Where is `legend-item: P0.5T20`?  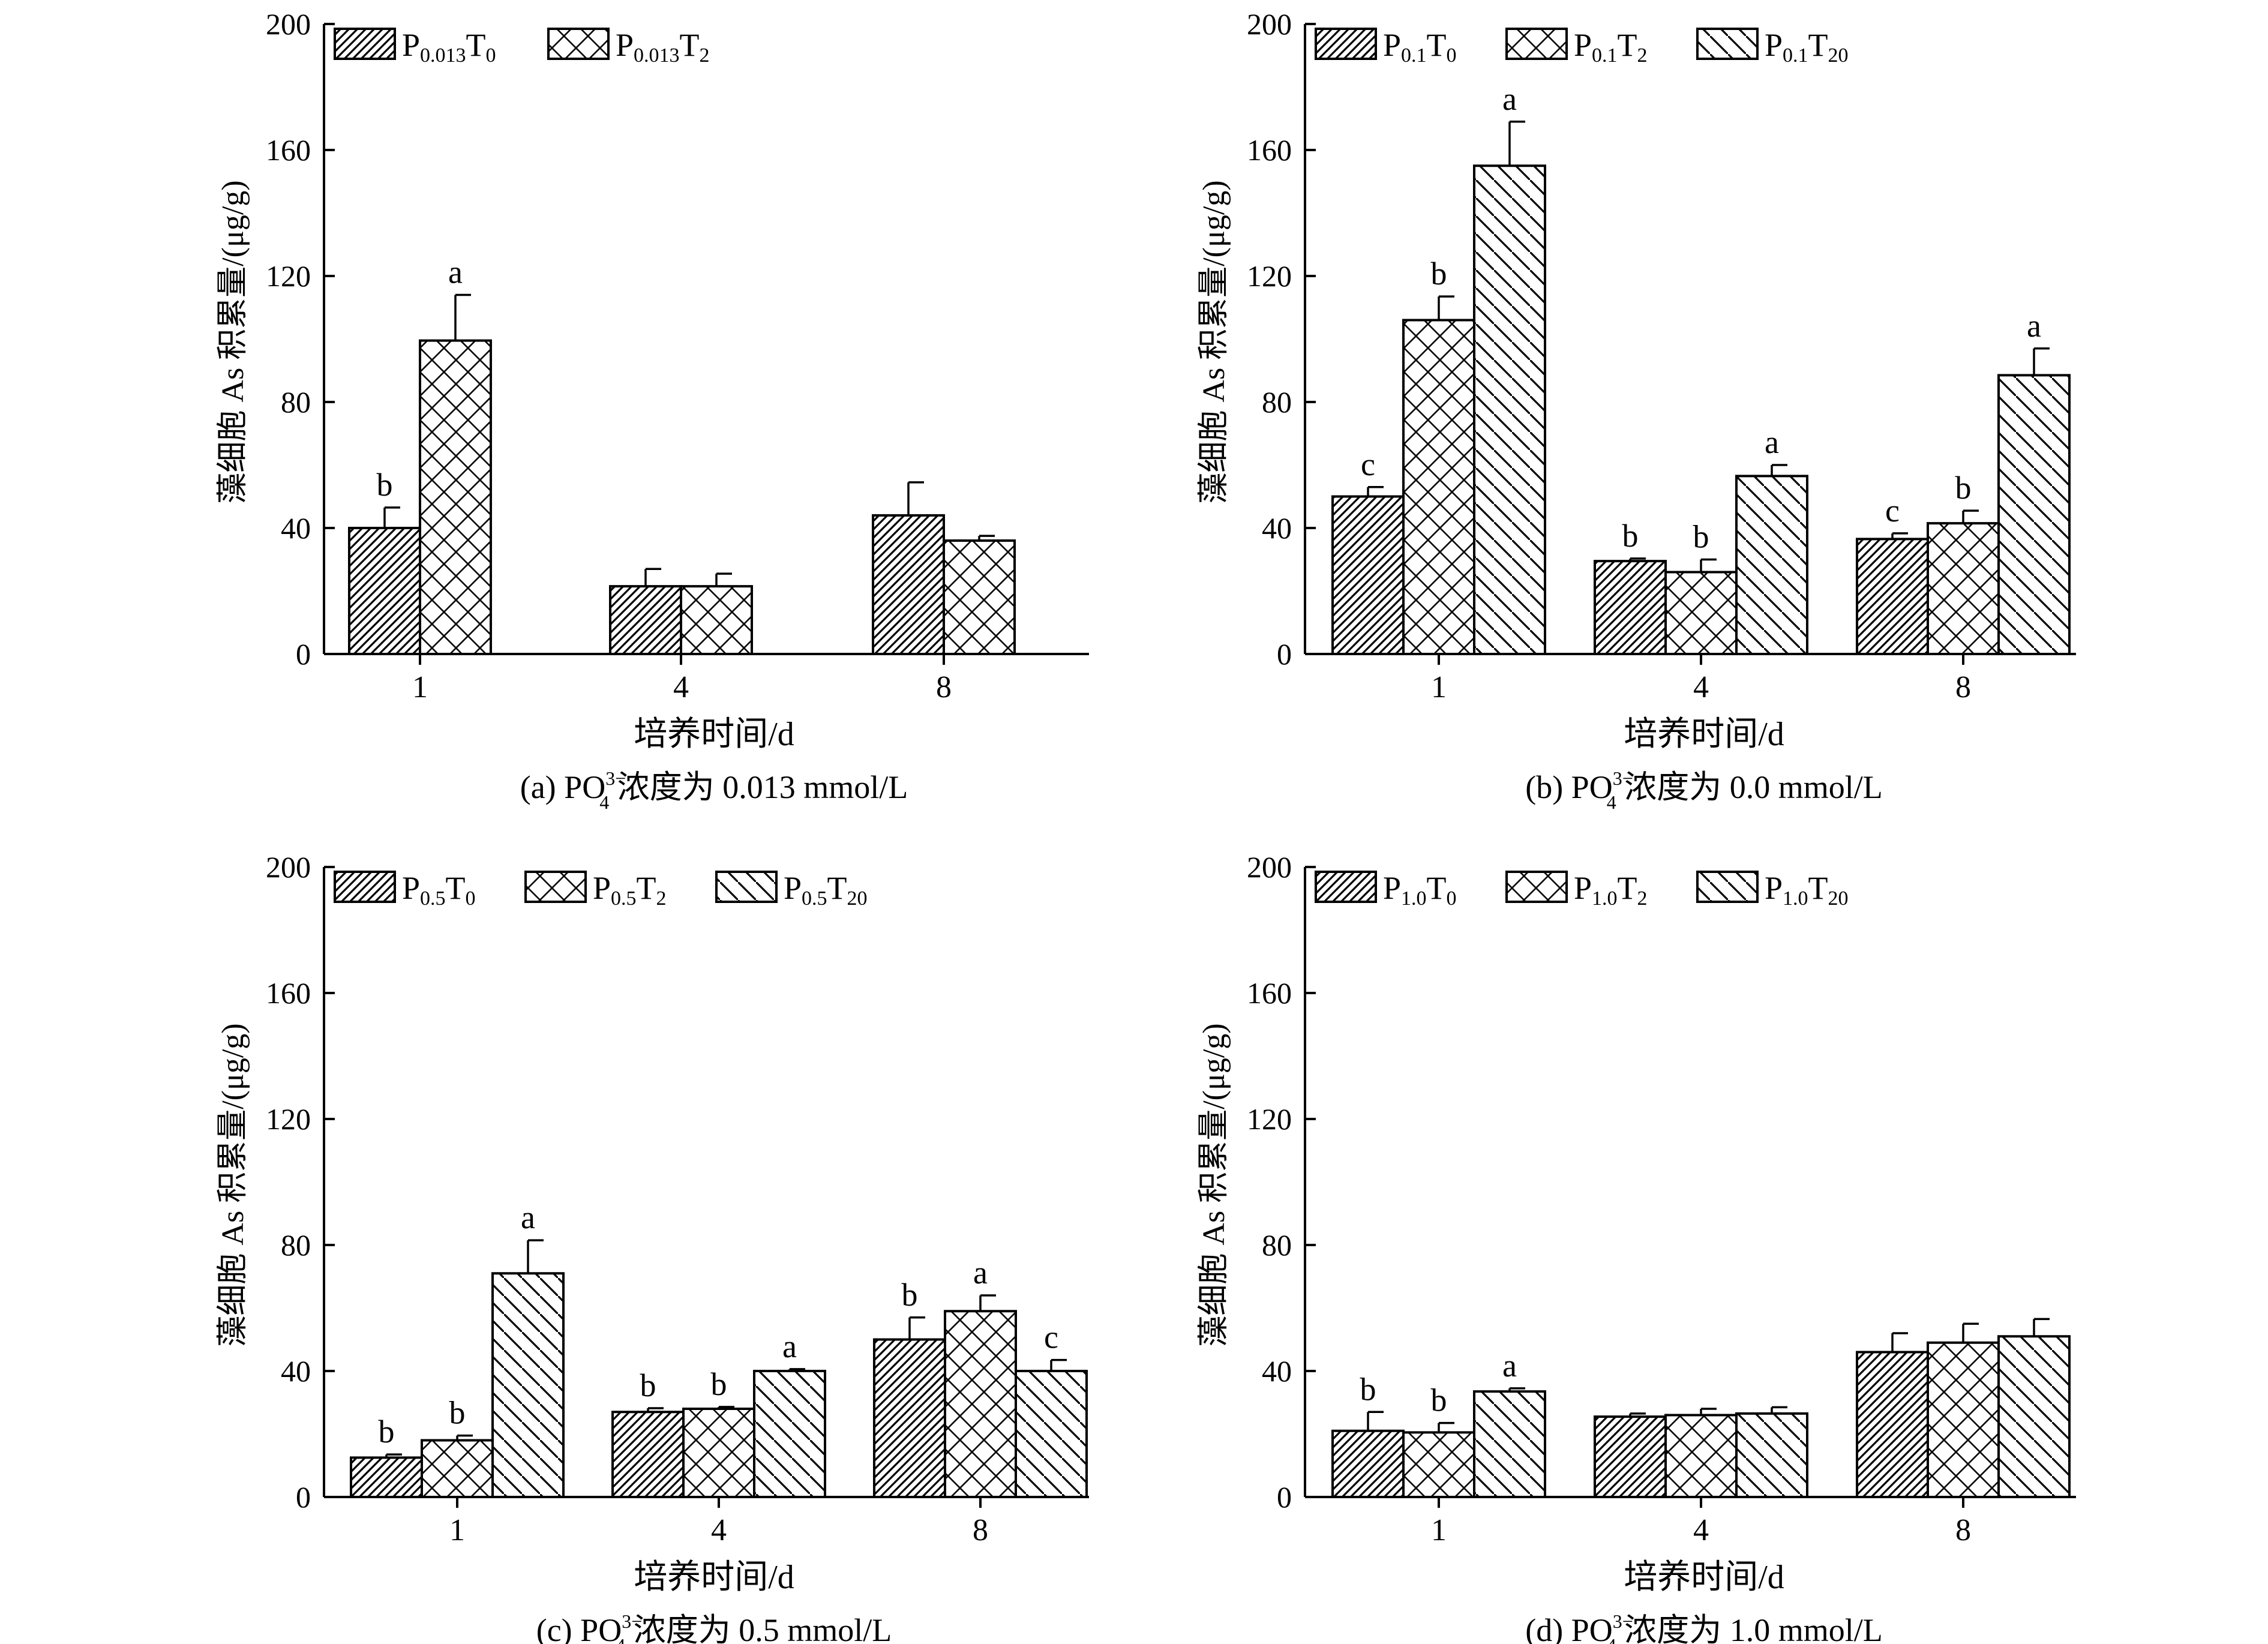
legend-item: P0.5T20 is located at coordinates (791, 890).